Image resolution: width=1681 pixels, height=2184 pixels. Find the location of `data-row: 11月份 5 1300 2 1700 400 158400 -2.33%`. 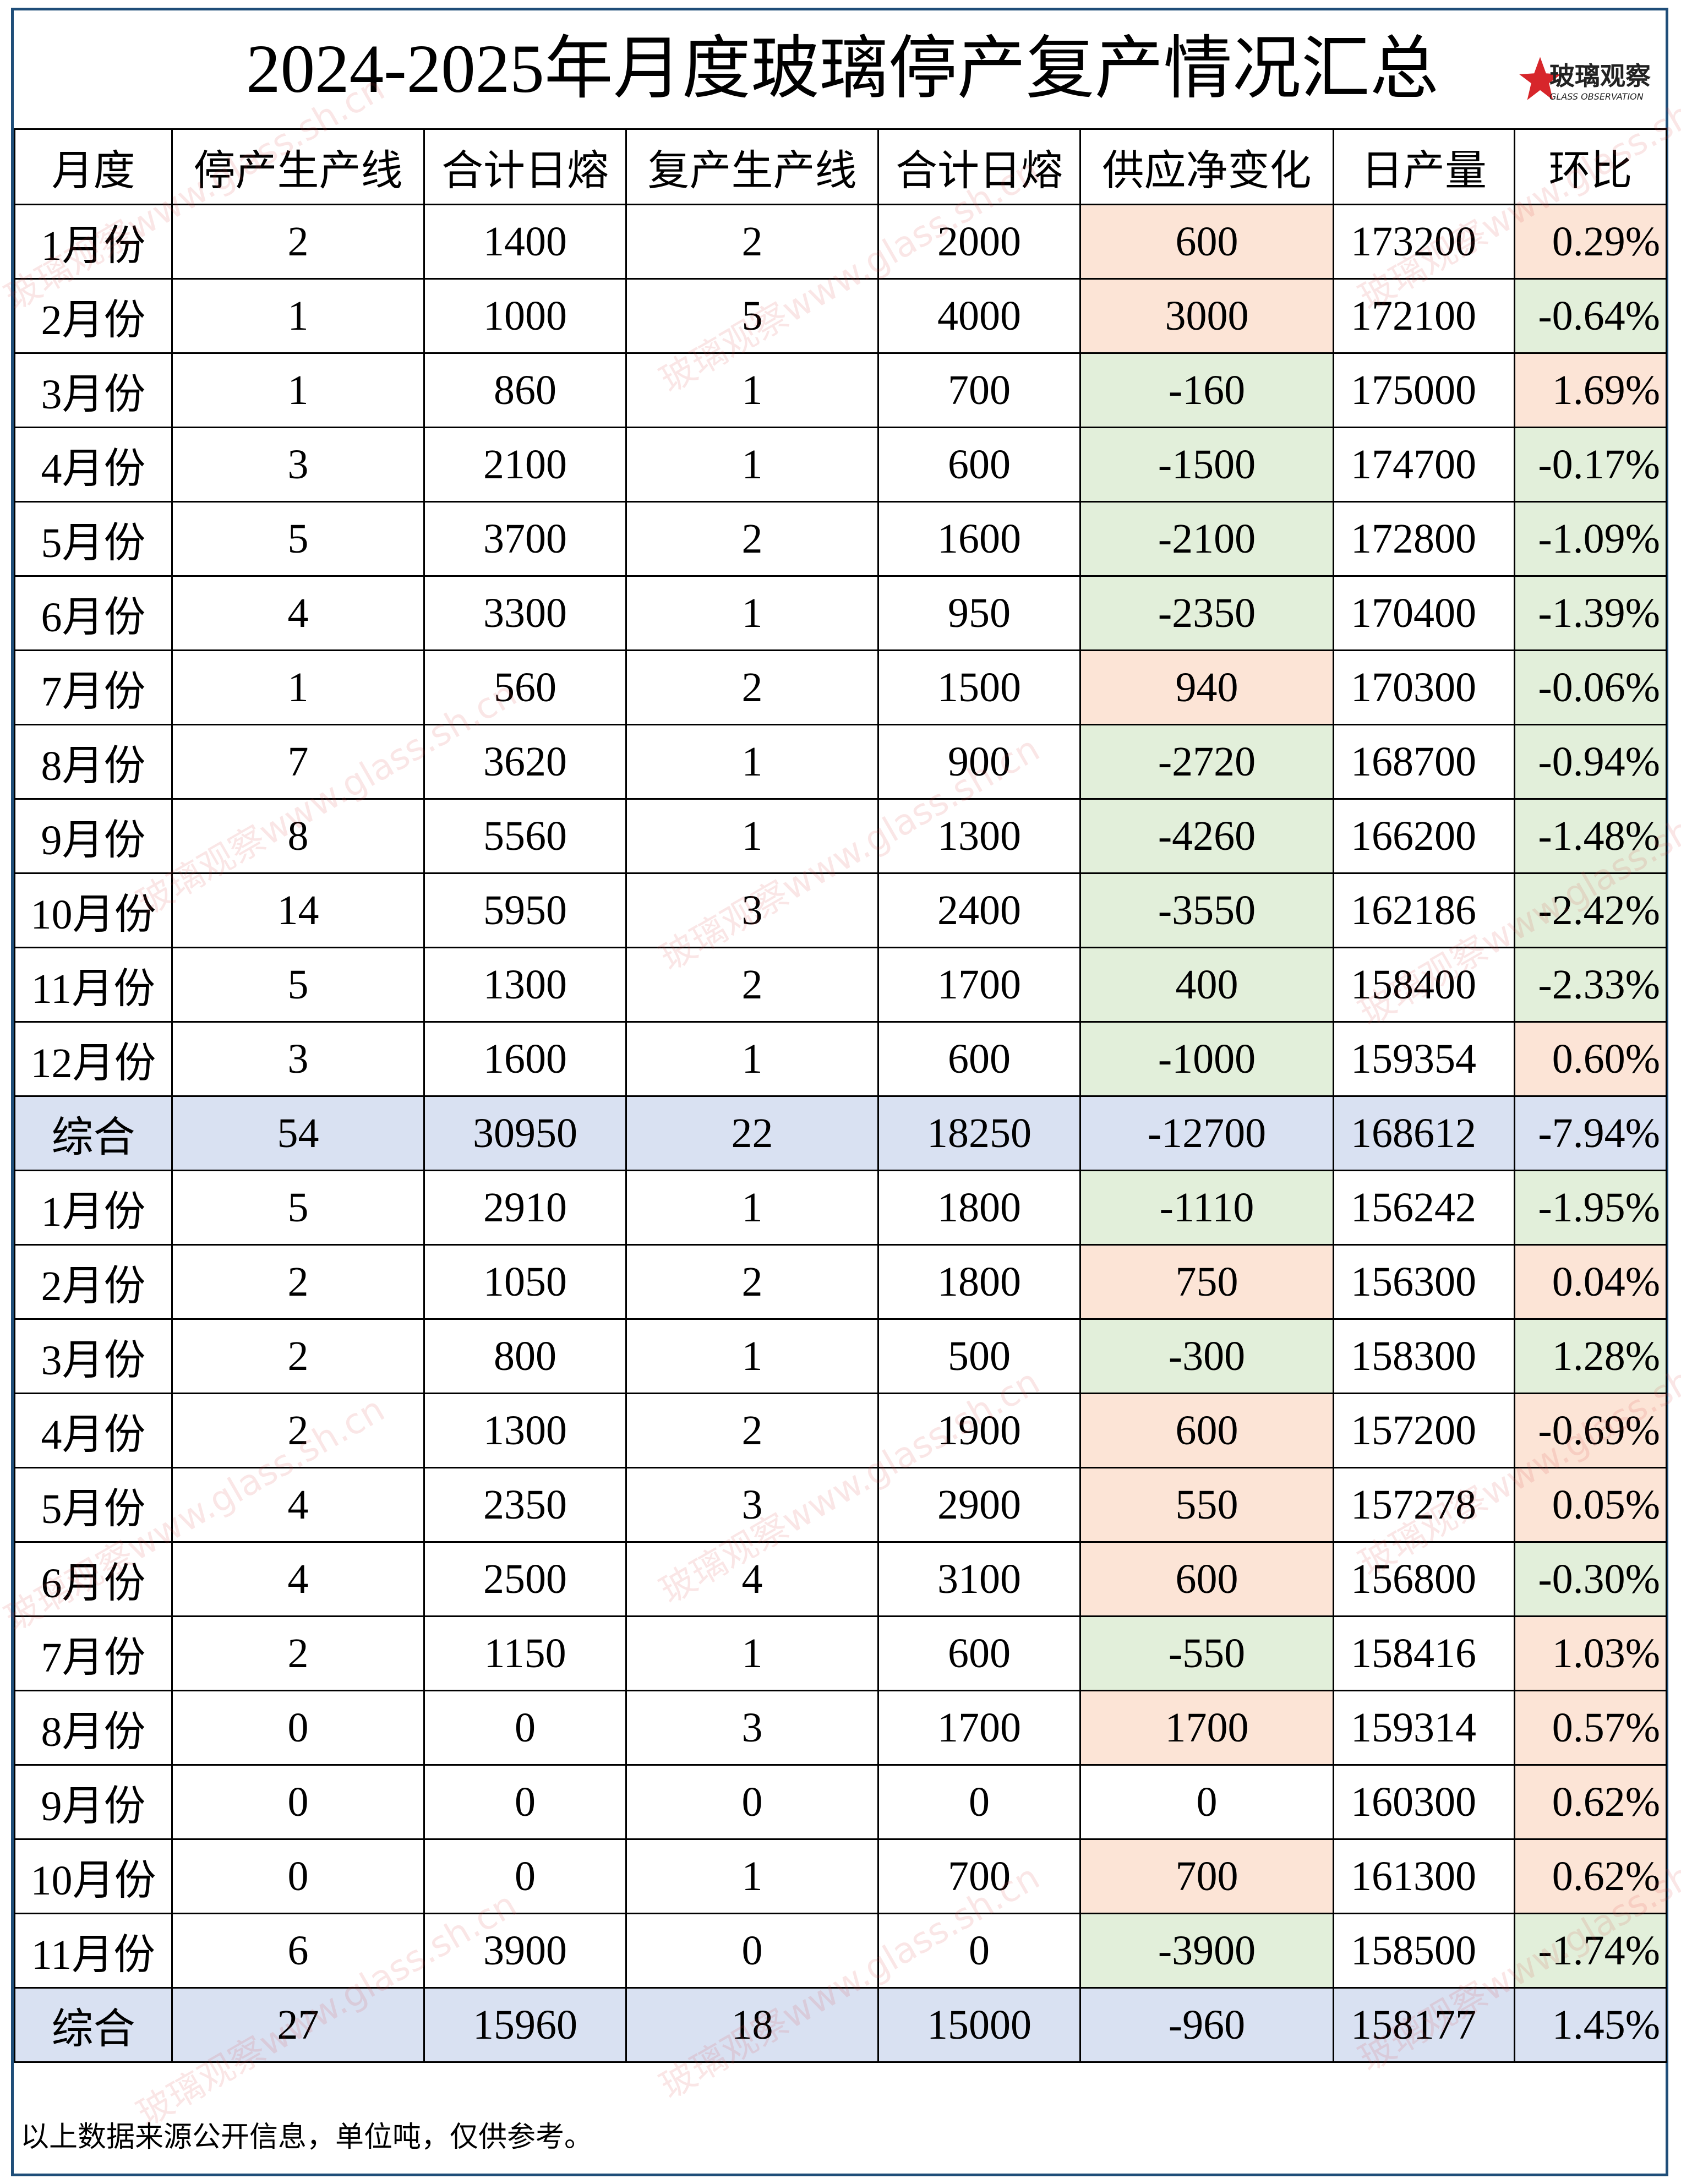

data-row: 11月份 5 1300 2 1700 400 158400 -2.33% is located at coordinates (841, 985).